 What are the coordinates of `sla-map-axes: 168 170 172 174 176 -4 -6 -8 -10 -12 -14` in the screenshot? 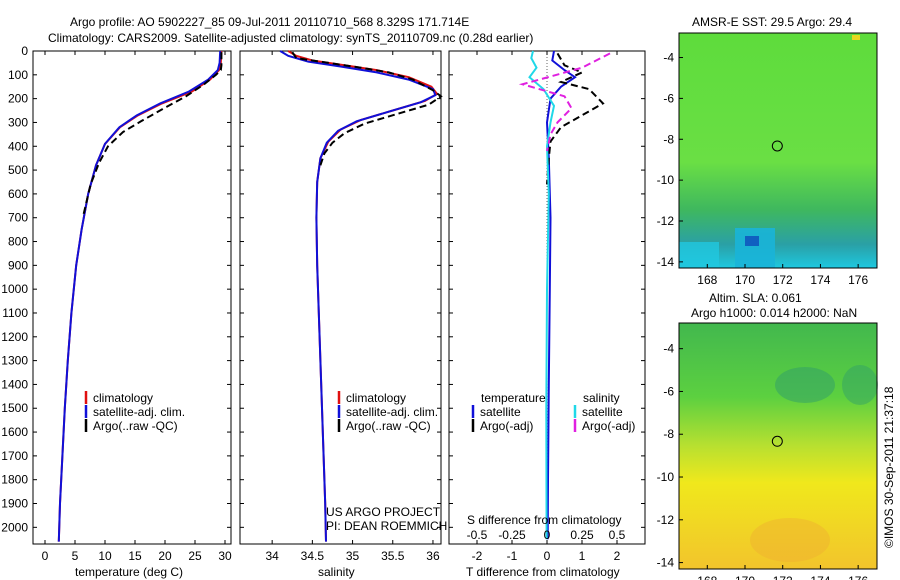 It's located at (763, 461).